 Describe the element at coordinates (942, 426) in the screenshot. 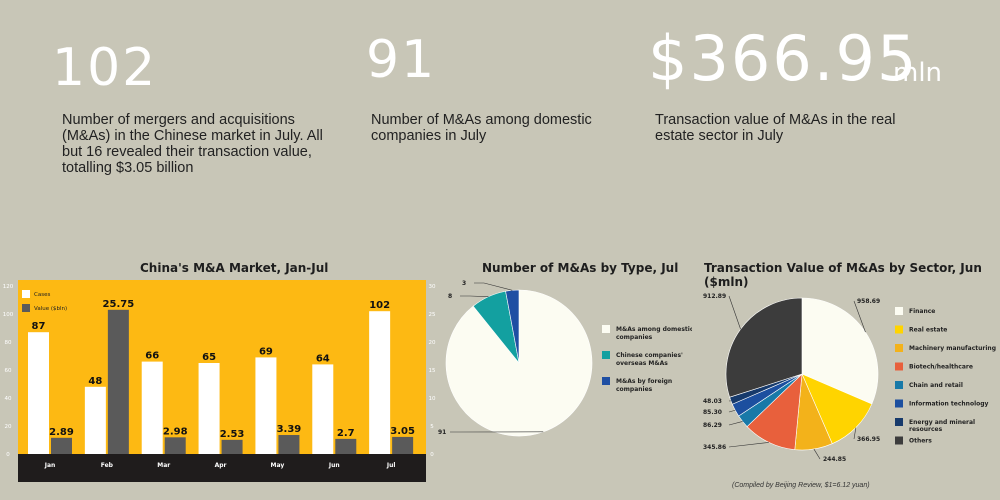

I see `legend-label: Energy and mineral resources` at that location.